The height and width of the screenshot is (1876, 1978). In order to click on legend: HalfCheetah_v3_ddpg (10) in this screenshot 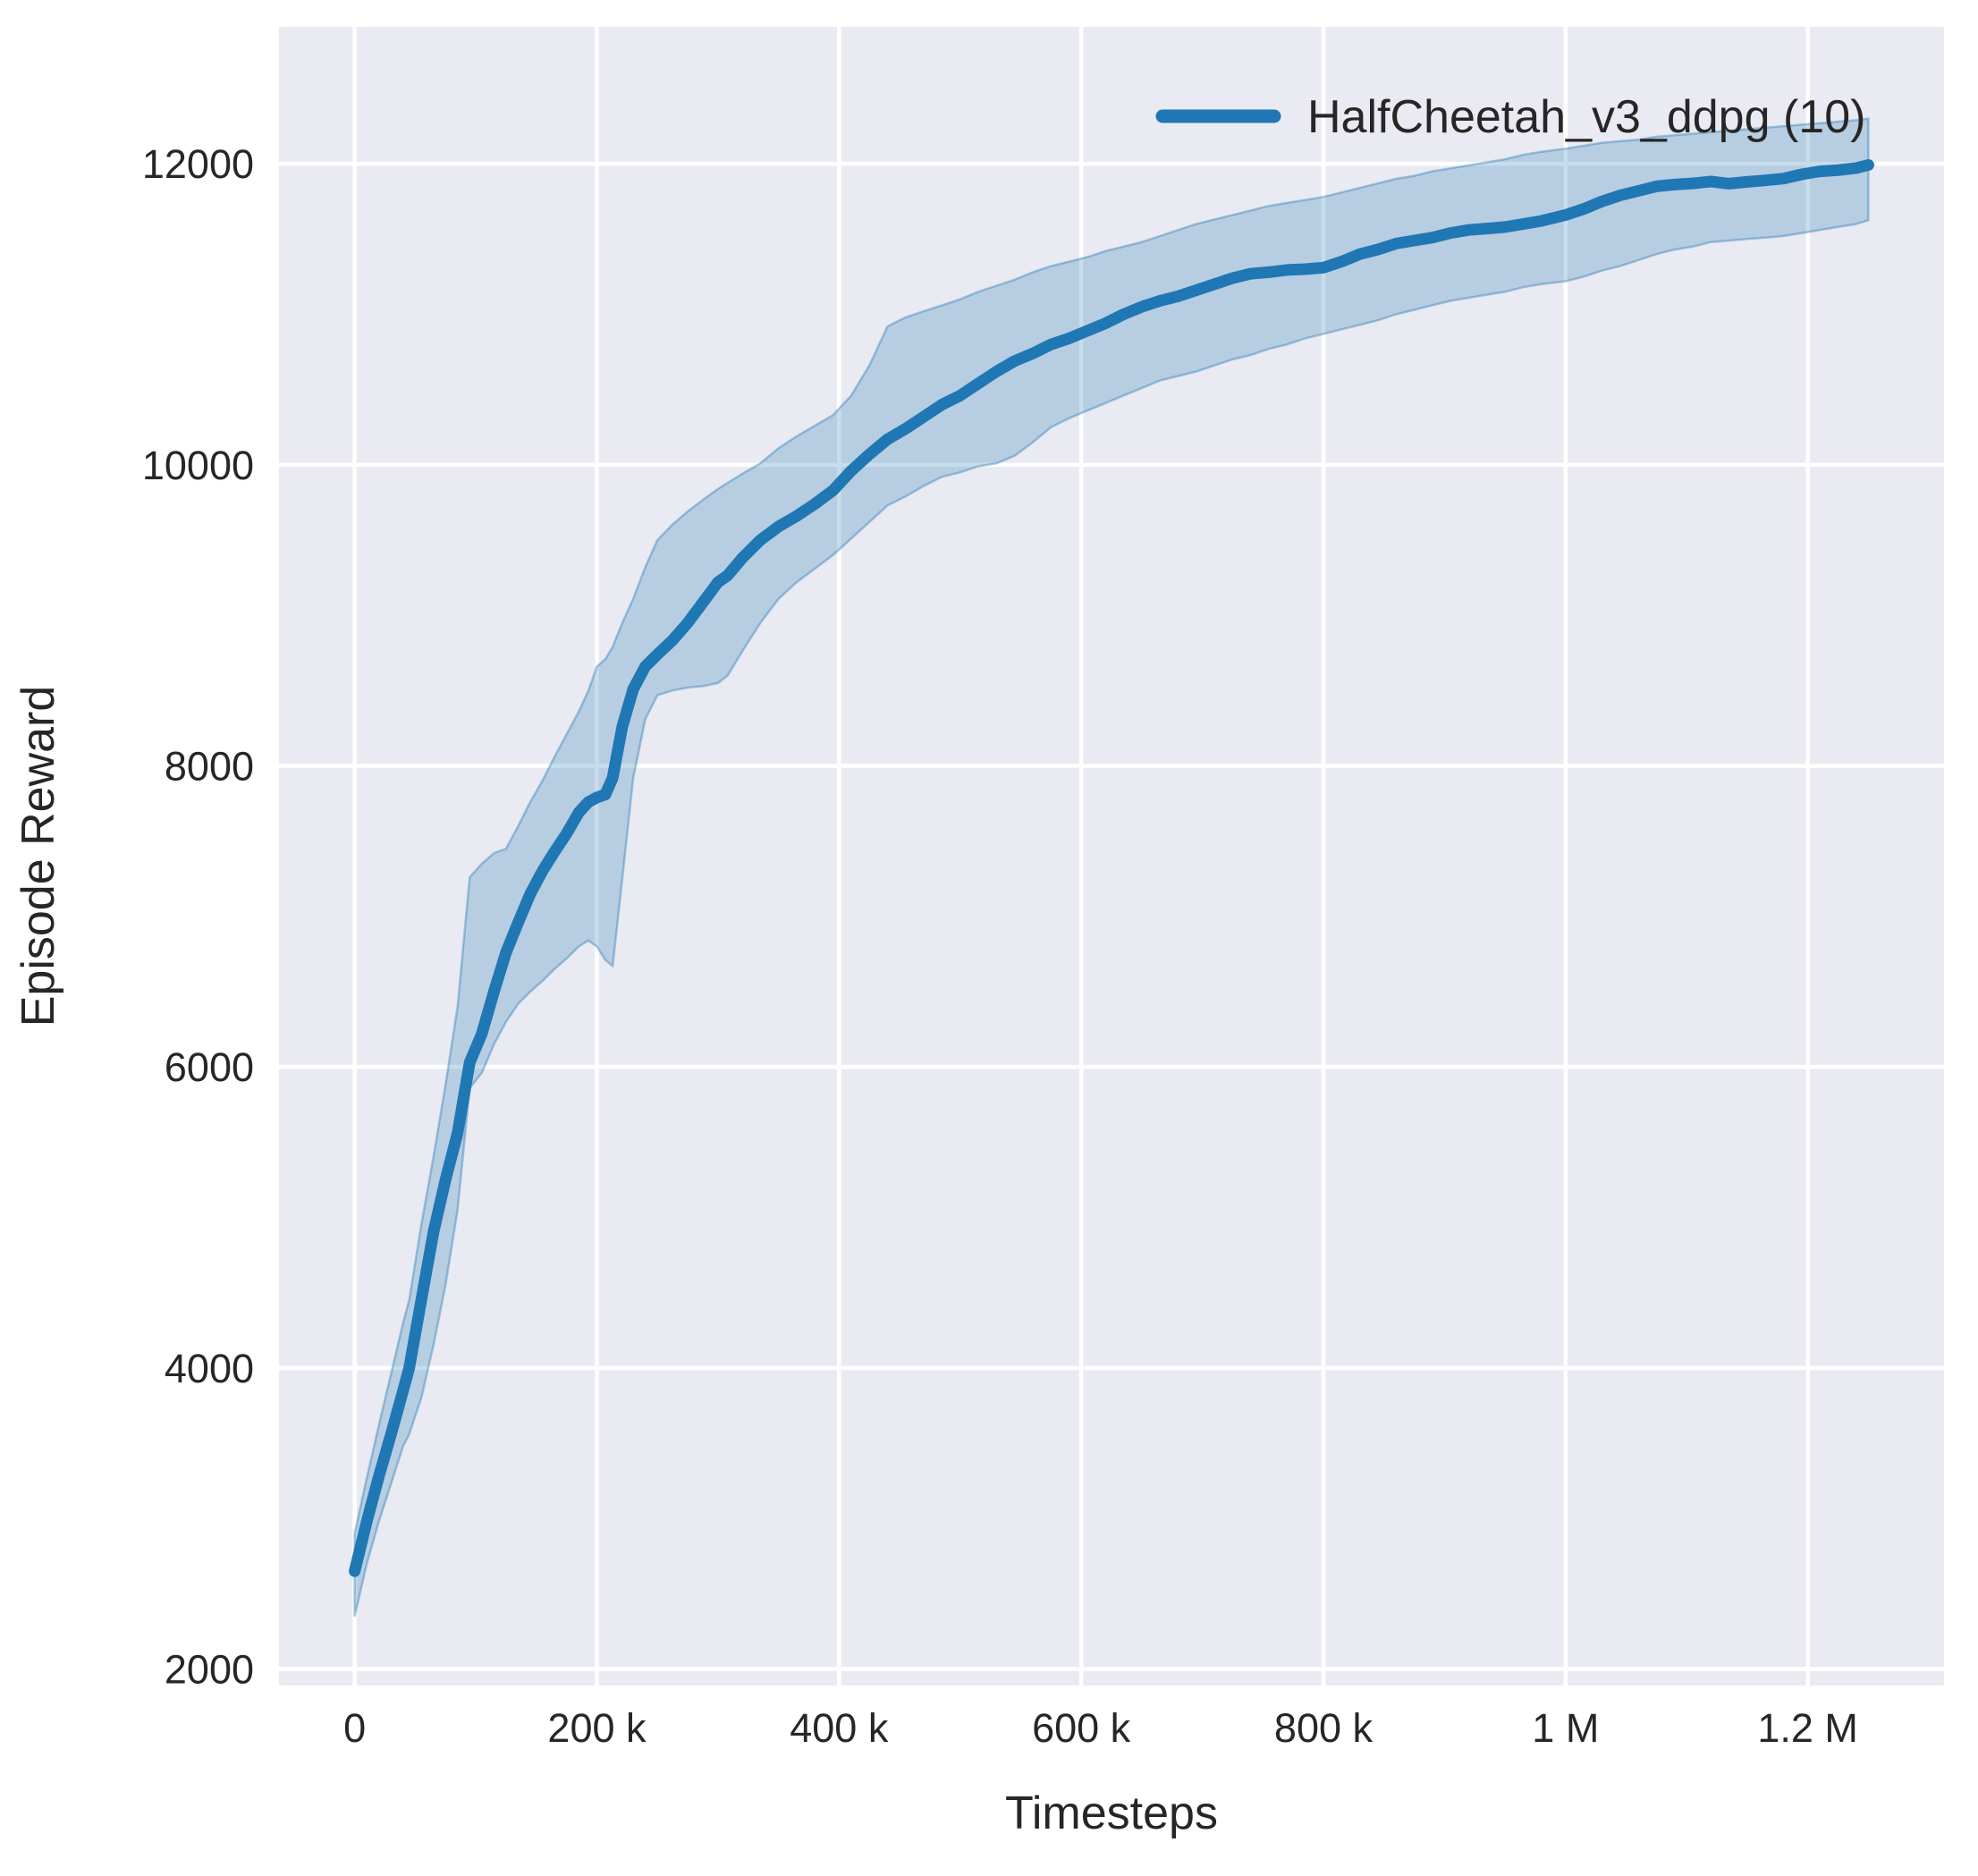, I will do `click(1510, 117)`.